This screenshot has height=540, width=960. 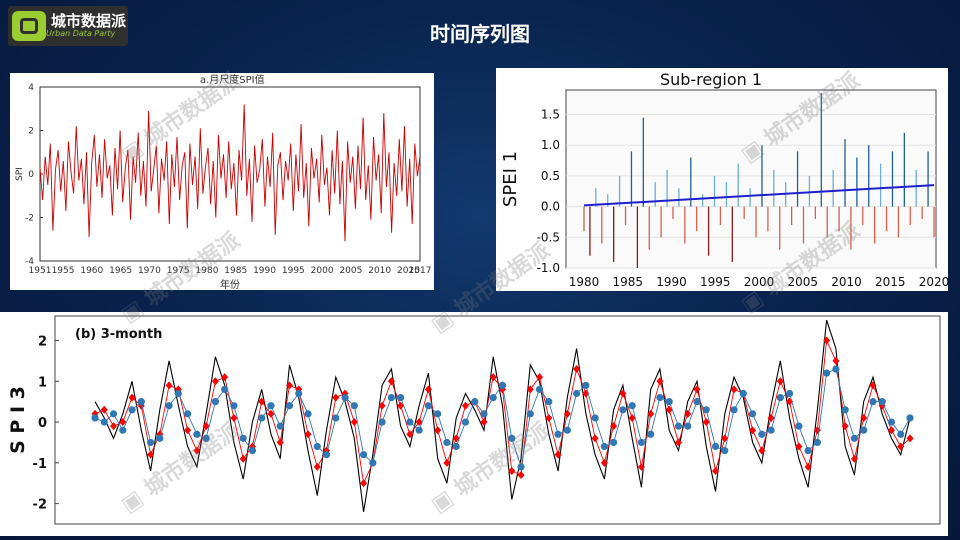 I want to click on chart-title: (b) 3-month, so click(x=118, y=334).